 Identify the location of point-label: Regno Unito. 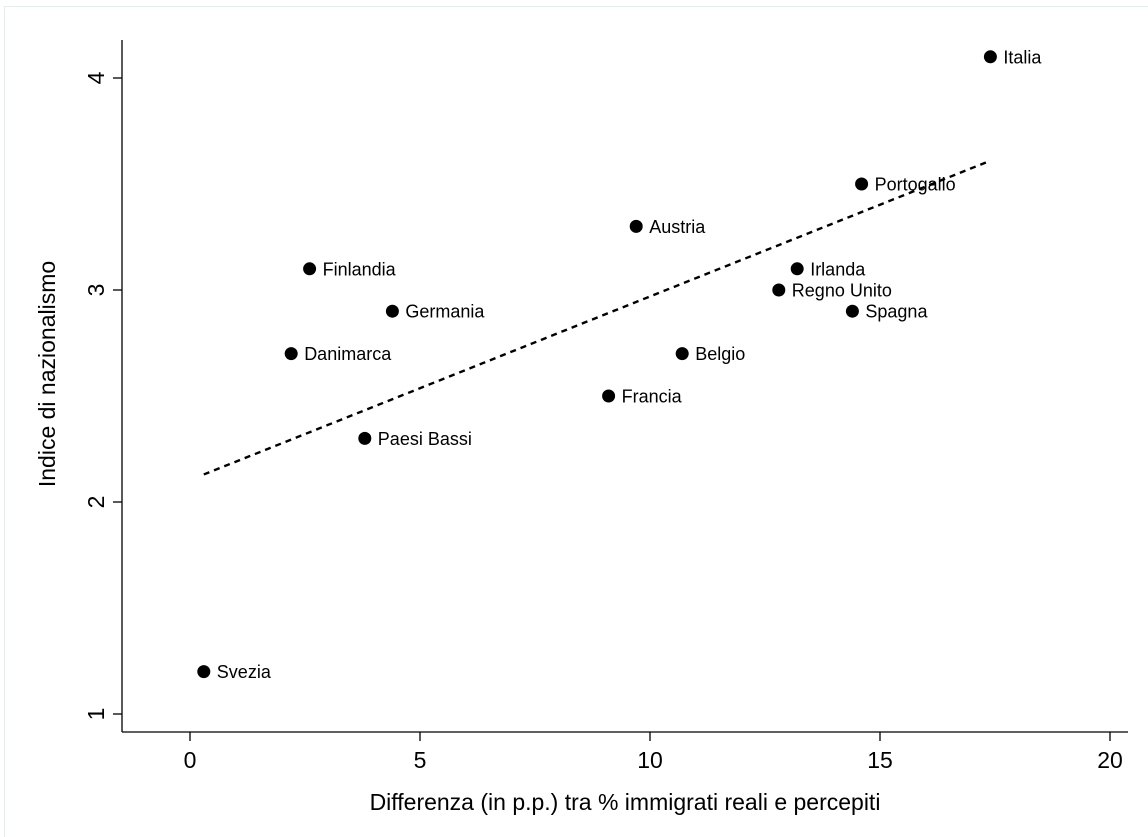
(842, 291).